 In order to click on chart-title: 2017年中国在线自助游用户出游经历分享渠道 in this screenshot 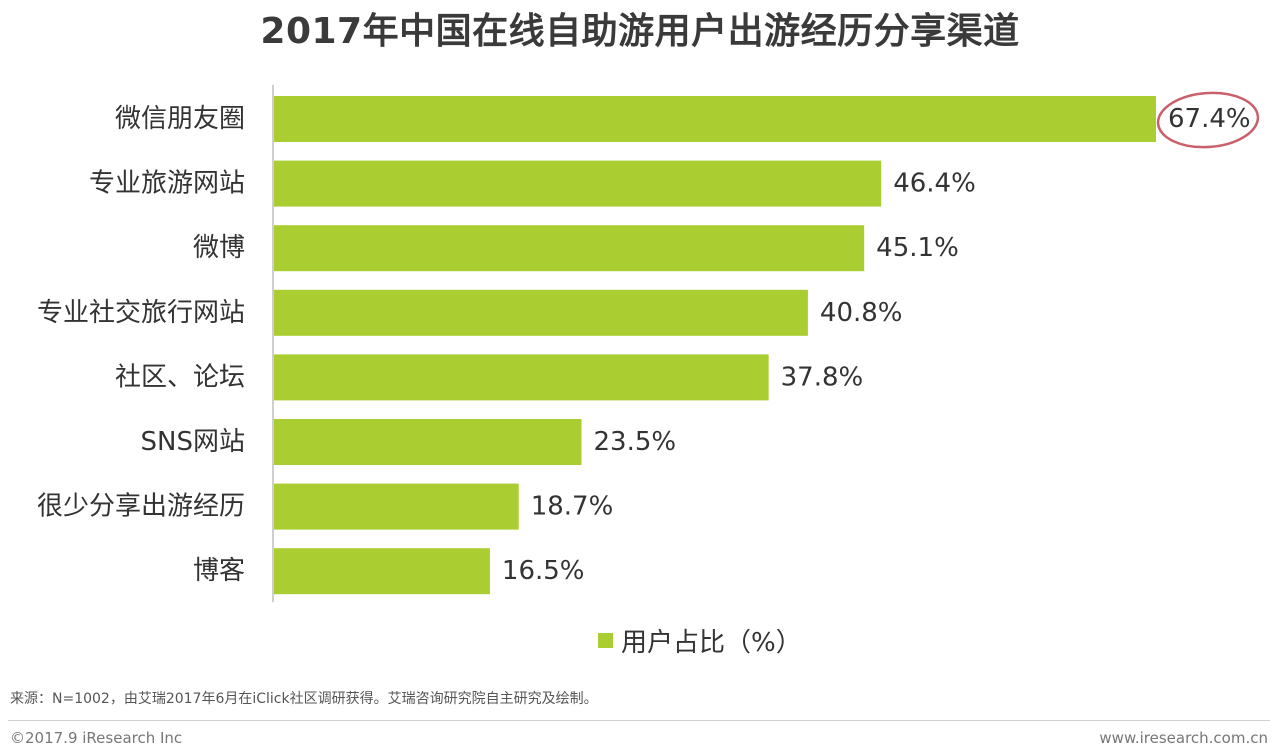, I will do `click(640, 31)`.